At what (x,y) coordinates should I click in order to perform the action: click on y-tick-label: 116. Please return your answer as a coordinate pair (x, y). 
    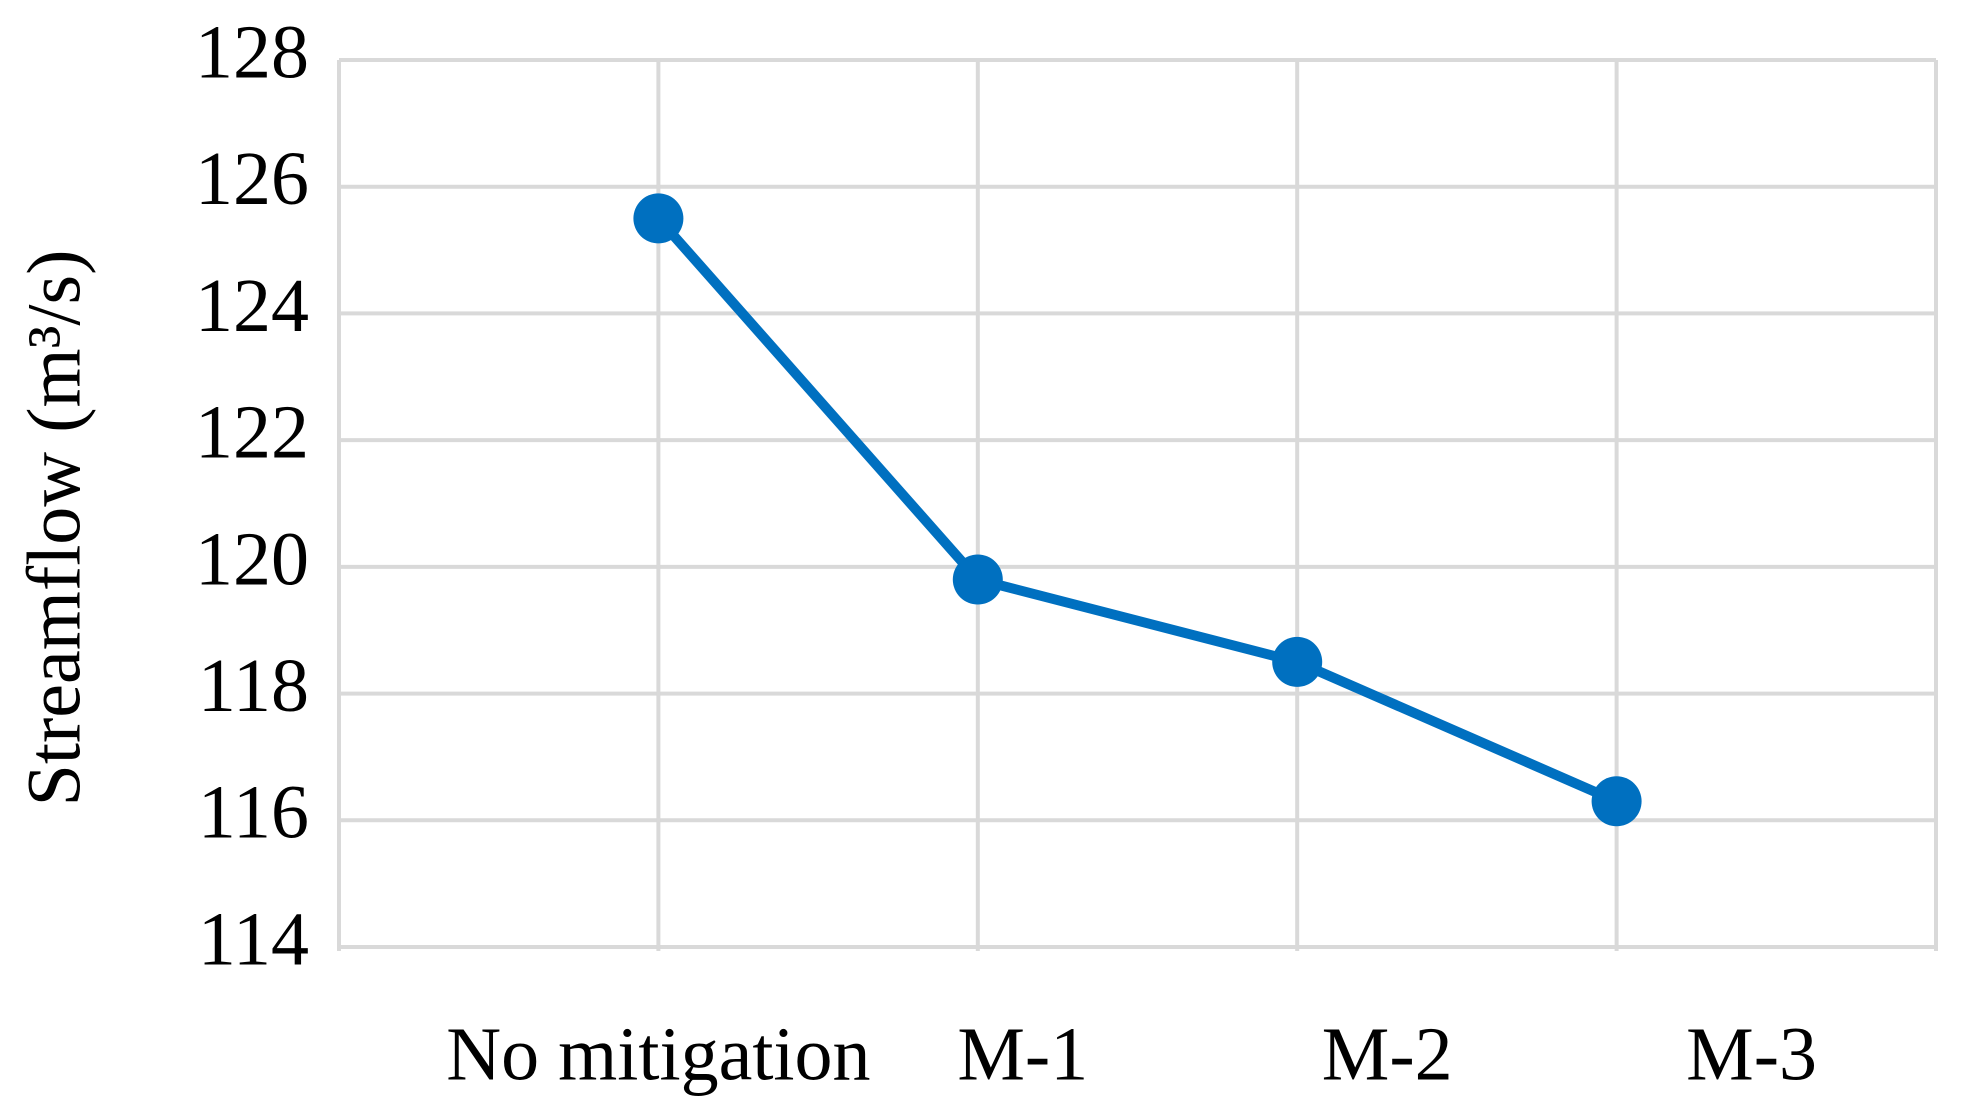
    Looking at the image, I should click on (253, 813).